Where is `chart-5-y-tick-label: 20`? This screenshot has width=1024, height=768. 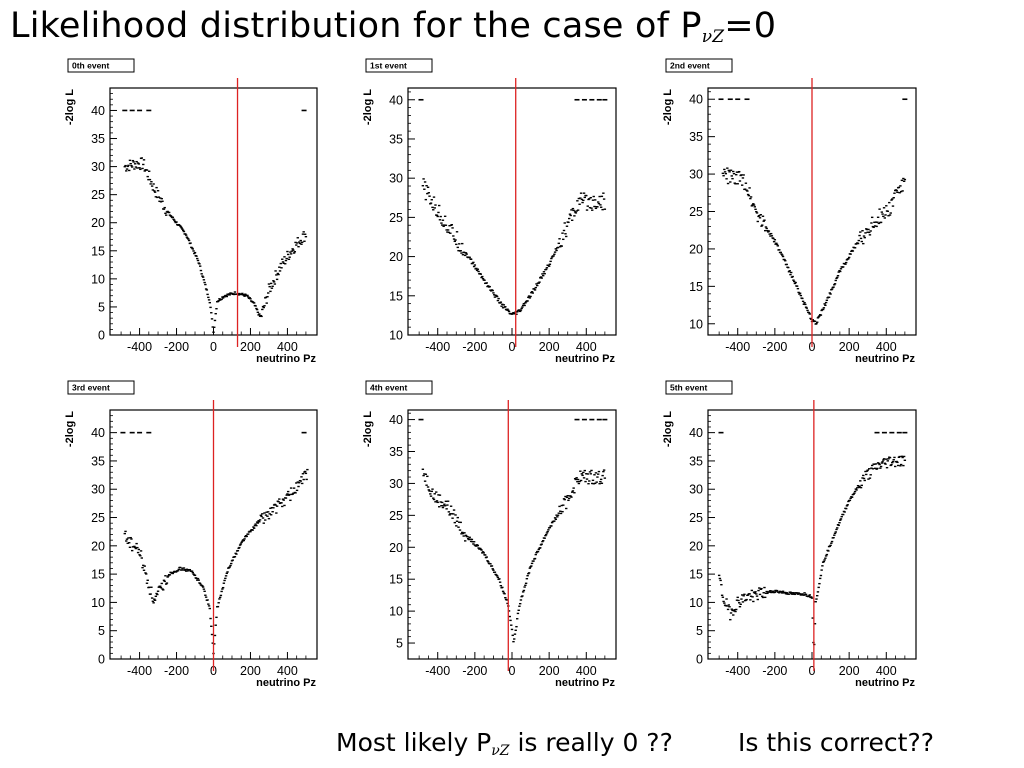 chart-5-y-tick-label: 20 is located at coordinates (696, 546).